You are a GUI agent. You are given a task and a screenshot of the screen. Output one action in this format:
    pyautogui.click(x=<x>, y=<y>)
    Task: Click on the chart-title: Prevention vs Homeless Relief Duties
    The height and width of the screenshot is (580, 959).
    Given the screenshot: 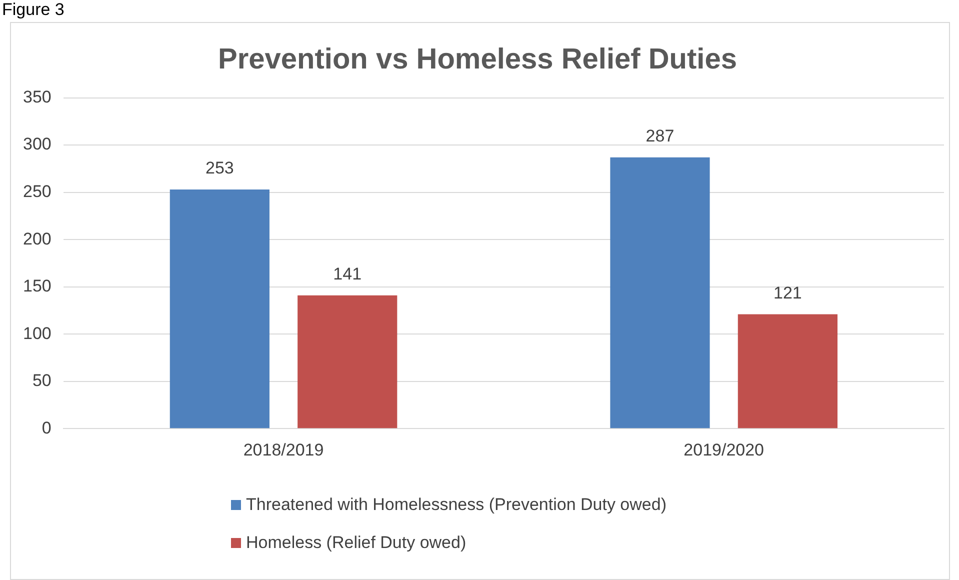 What is the action you would take?
    pyautogui.click(x=477, y=59)
    